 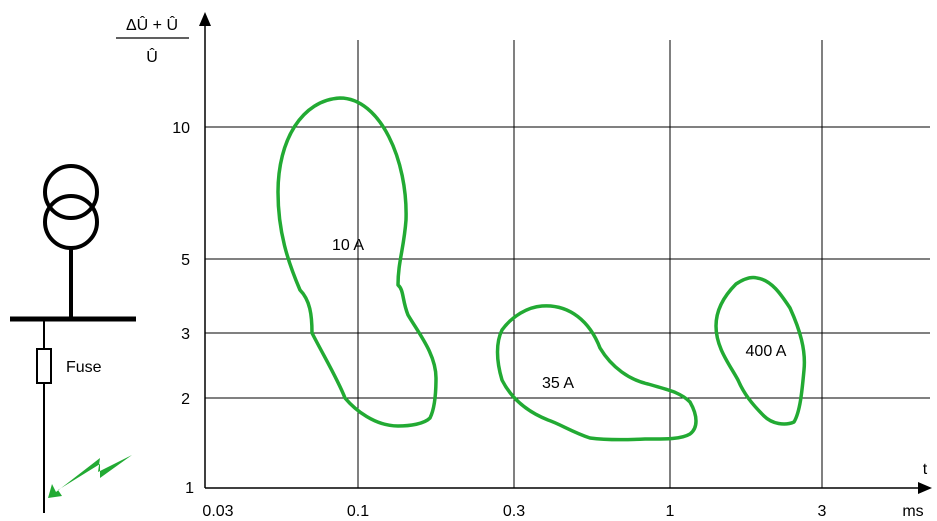 What do you see at coordinates (44, 366) in the screenshot?
I see `fuse-icon` at bounding box center [44, 366].